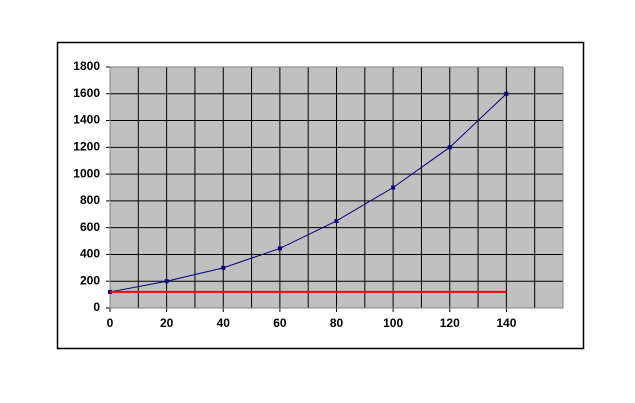  What do you see at coordinates (90, 254) in the screenshot?
I see `y-tick-label: 400` at bounding box center [90, 254].